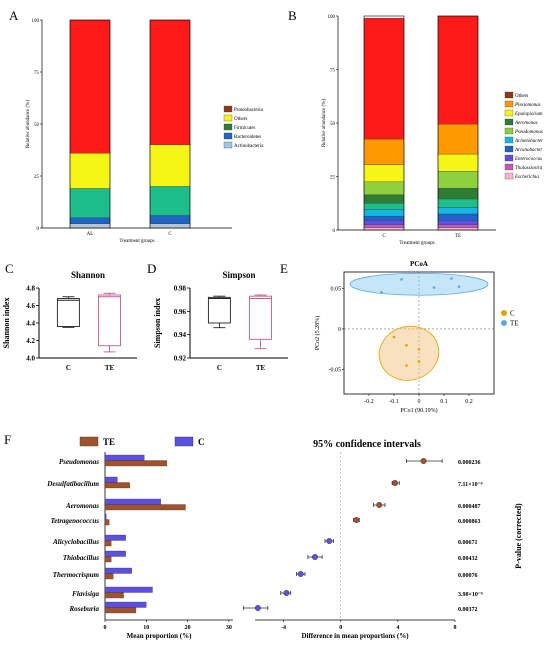  I want to click on e-legend-label: TE, so click(514, 324).